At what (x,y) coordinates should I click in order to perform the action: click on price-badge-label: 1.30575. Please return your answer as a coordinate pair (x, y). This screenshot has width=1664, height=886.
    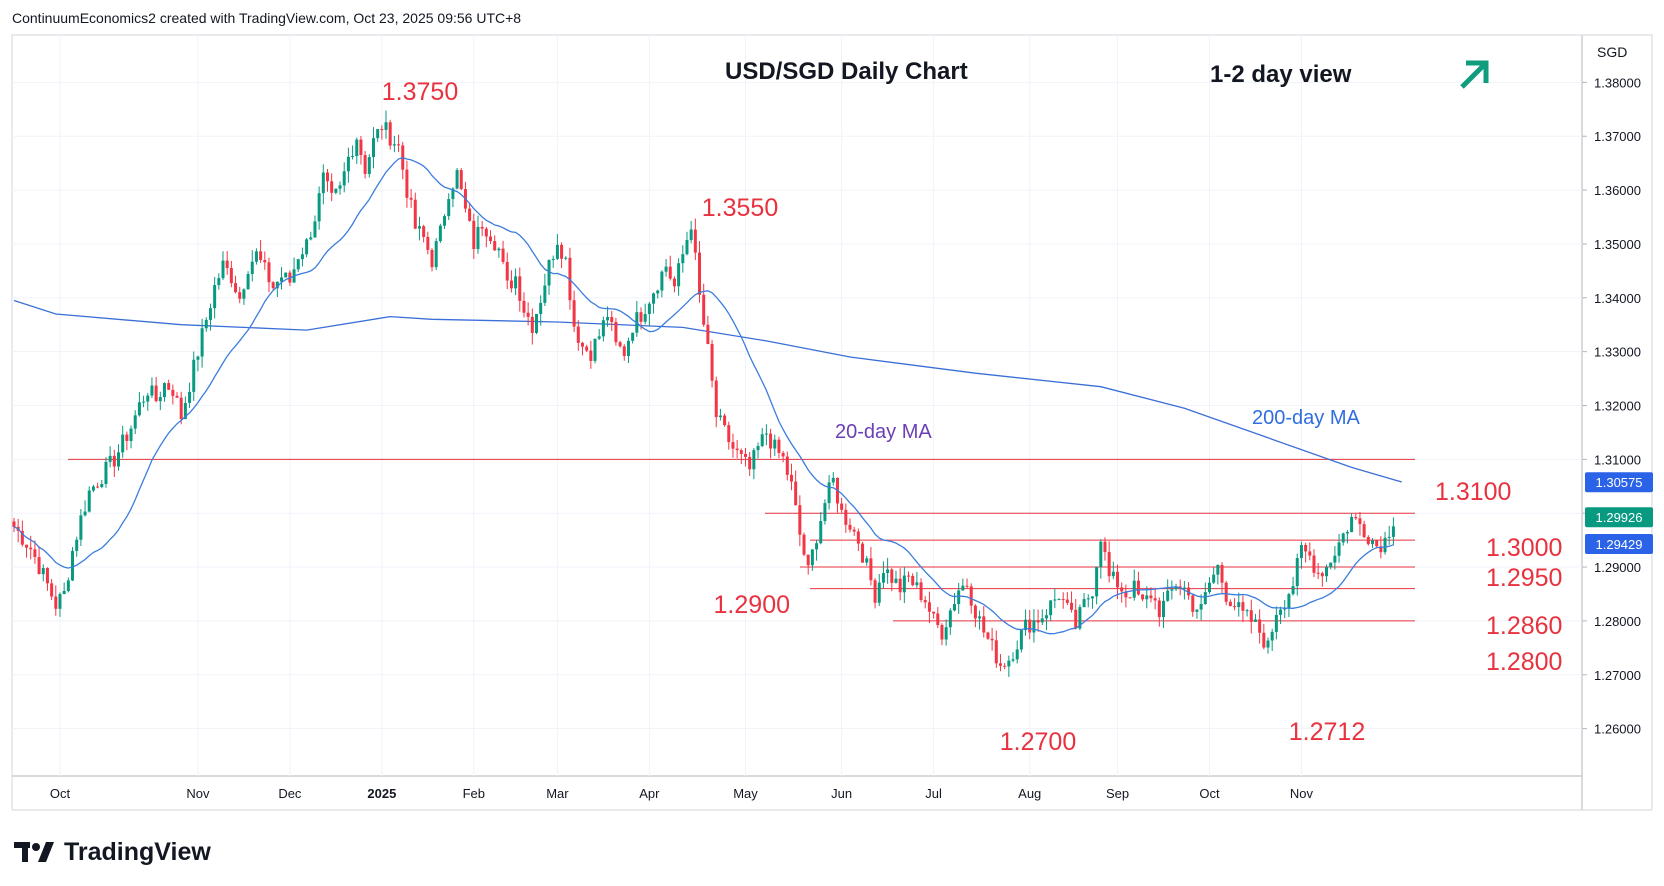
    Looking at the image, I should click on (1619, 482).